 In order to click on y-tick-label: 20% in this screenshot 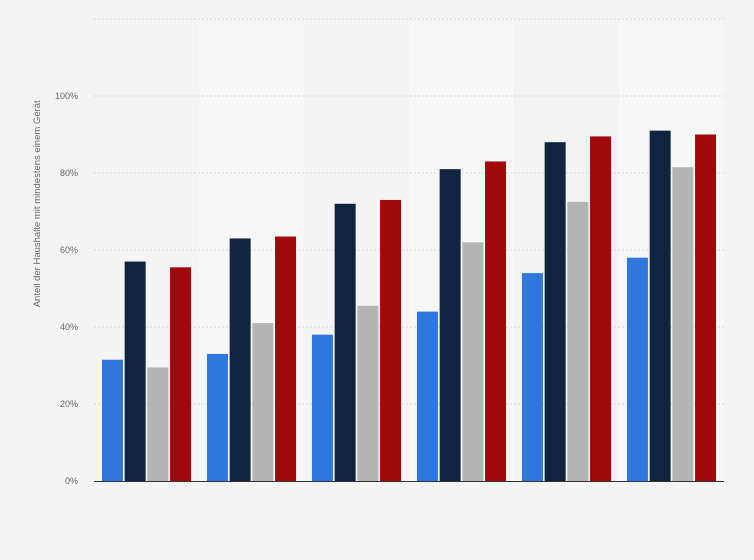, I will do `click(69, 404)`.